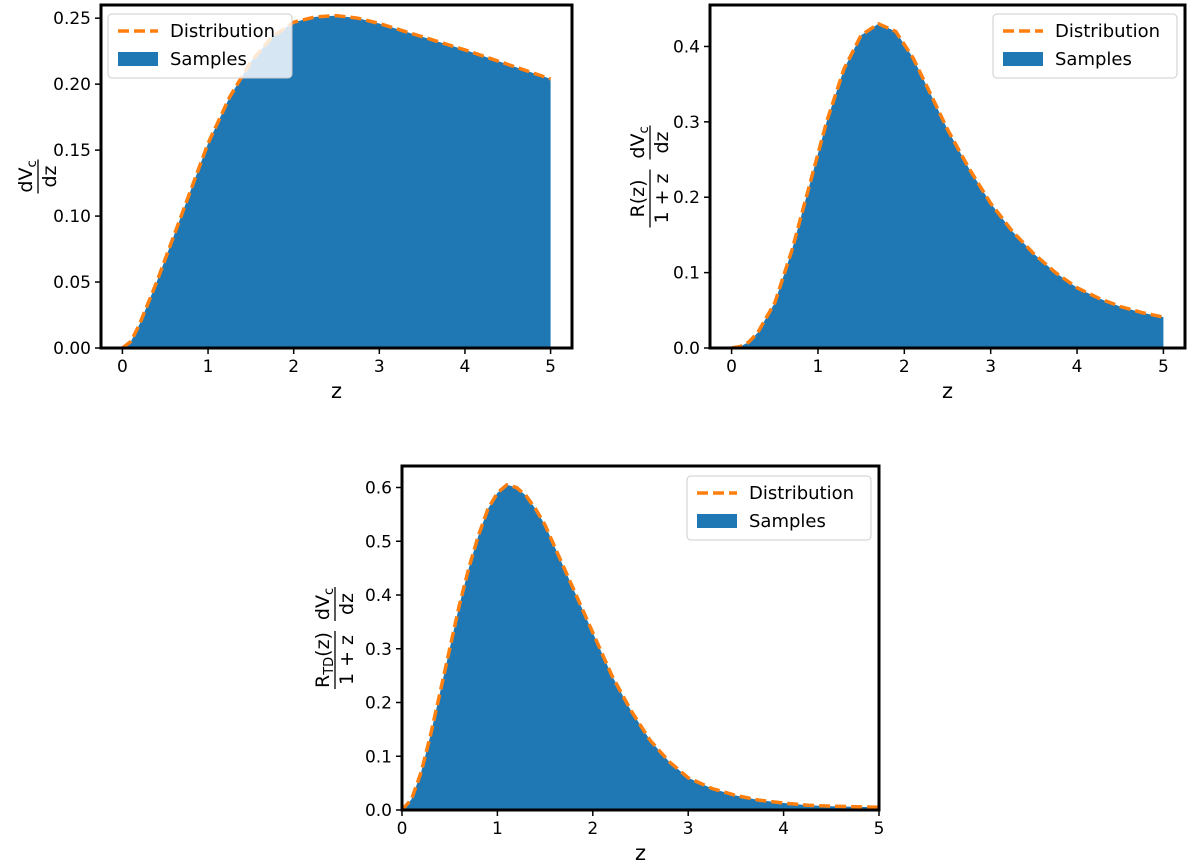 The height and width of the screenshot is (863, 1200). I want to click on y-tick-label: 0.10, so click(72, 217).